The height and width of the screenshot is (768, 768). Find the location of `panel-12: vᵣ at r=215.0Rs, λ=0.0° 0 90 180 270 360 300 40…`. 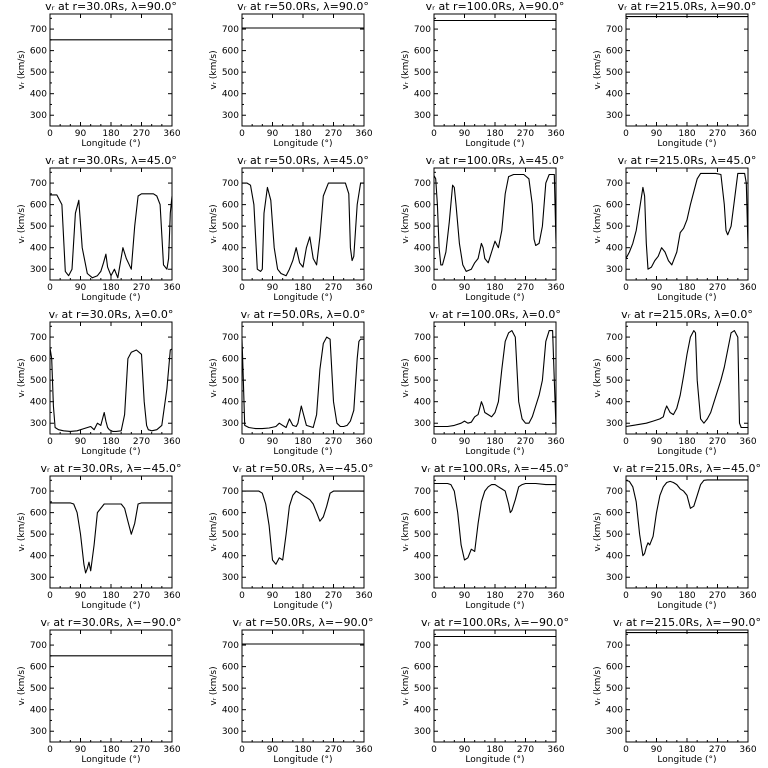

panel-12: vᵣ at r=215.0Rs, λ=0.0° 0 90 180 270 360 300 40… is located at coordinates (675, 382).